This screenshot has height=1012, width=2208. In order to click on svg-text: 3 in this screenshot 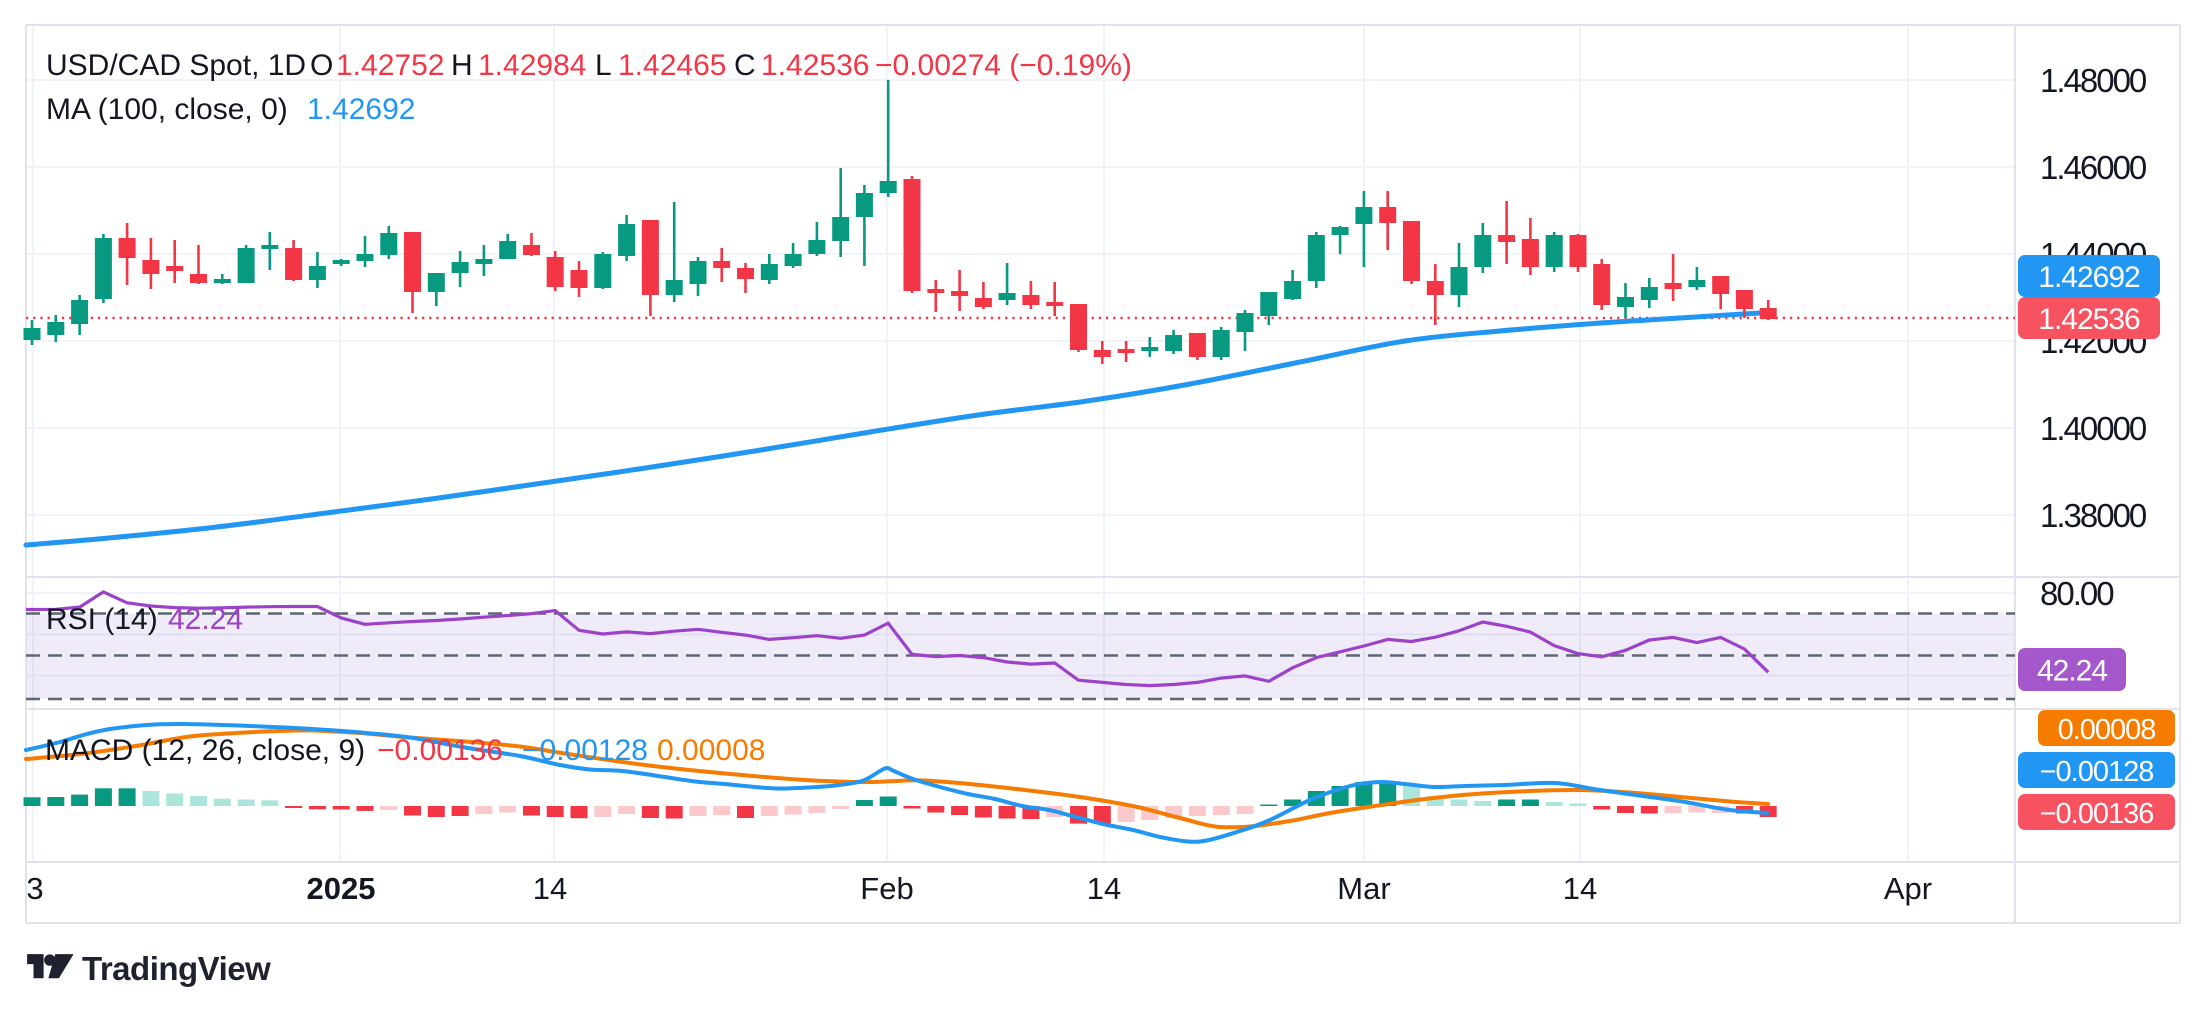, I will do `click(34, 888)`.